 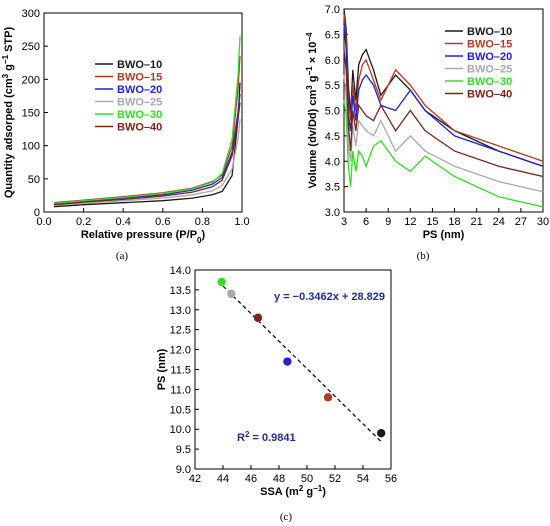 What do you see at coordinates (363, 479) in the screenshot?
I see `x-tick-label: 54` at bounding box center [363, 479].